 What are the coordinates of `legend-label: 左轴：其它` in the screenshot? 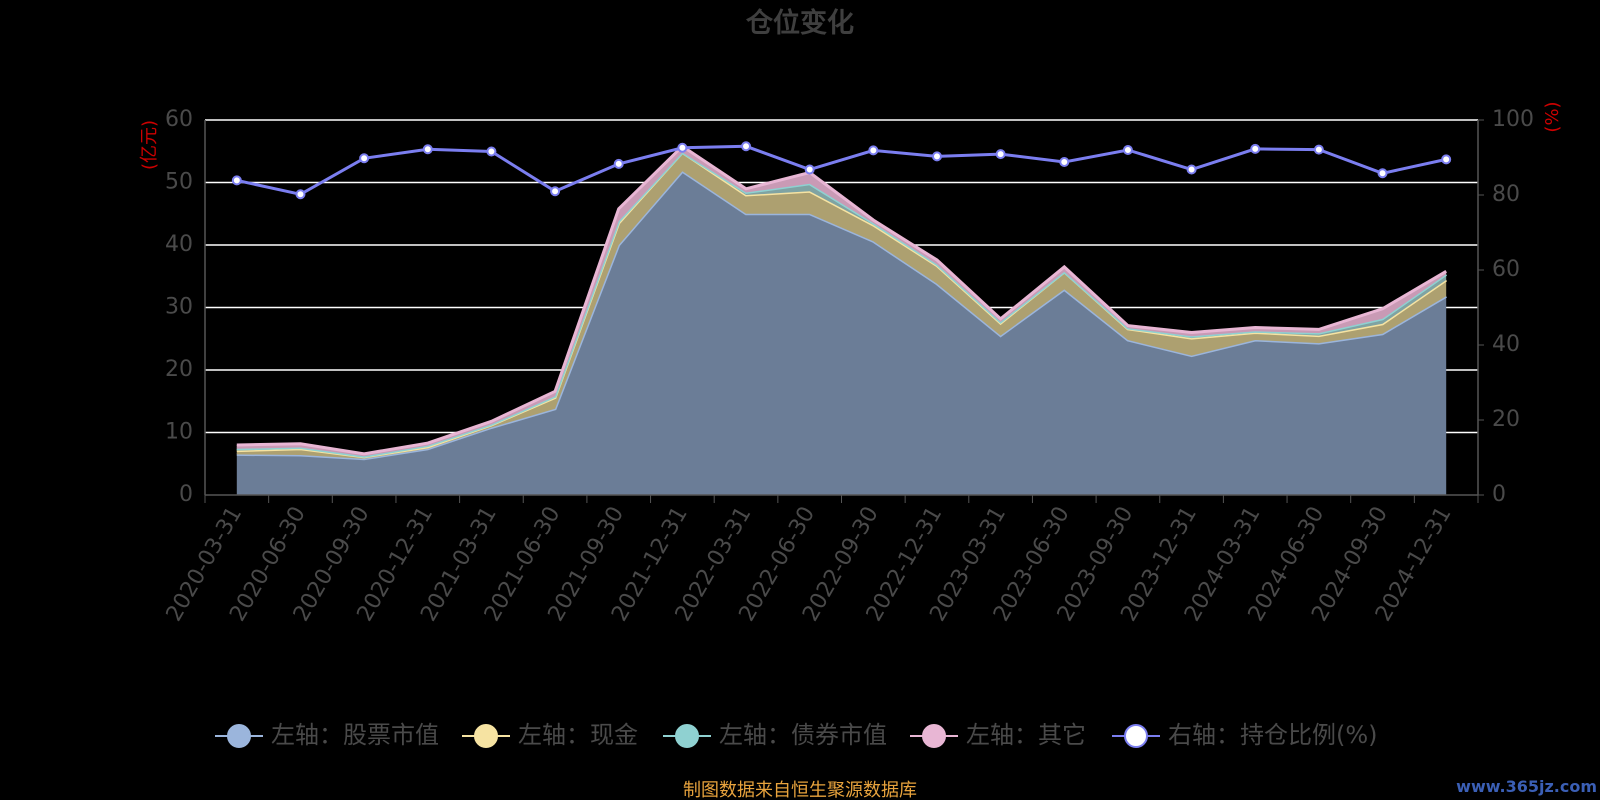 It's located at (1026, 735).